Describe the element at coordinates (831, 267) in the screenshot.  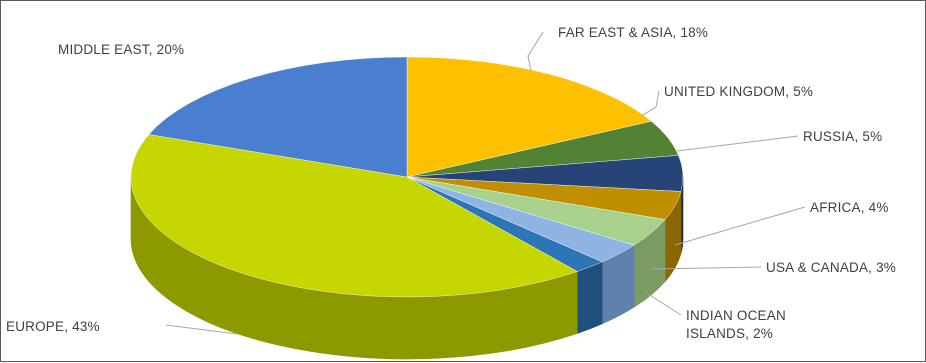
I see `slice-label-5: USA & CANADA, 3%` at that location.